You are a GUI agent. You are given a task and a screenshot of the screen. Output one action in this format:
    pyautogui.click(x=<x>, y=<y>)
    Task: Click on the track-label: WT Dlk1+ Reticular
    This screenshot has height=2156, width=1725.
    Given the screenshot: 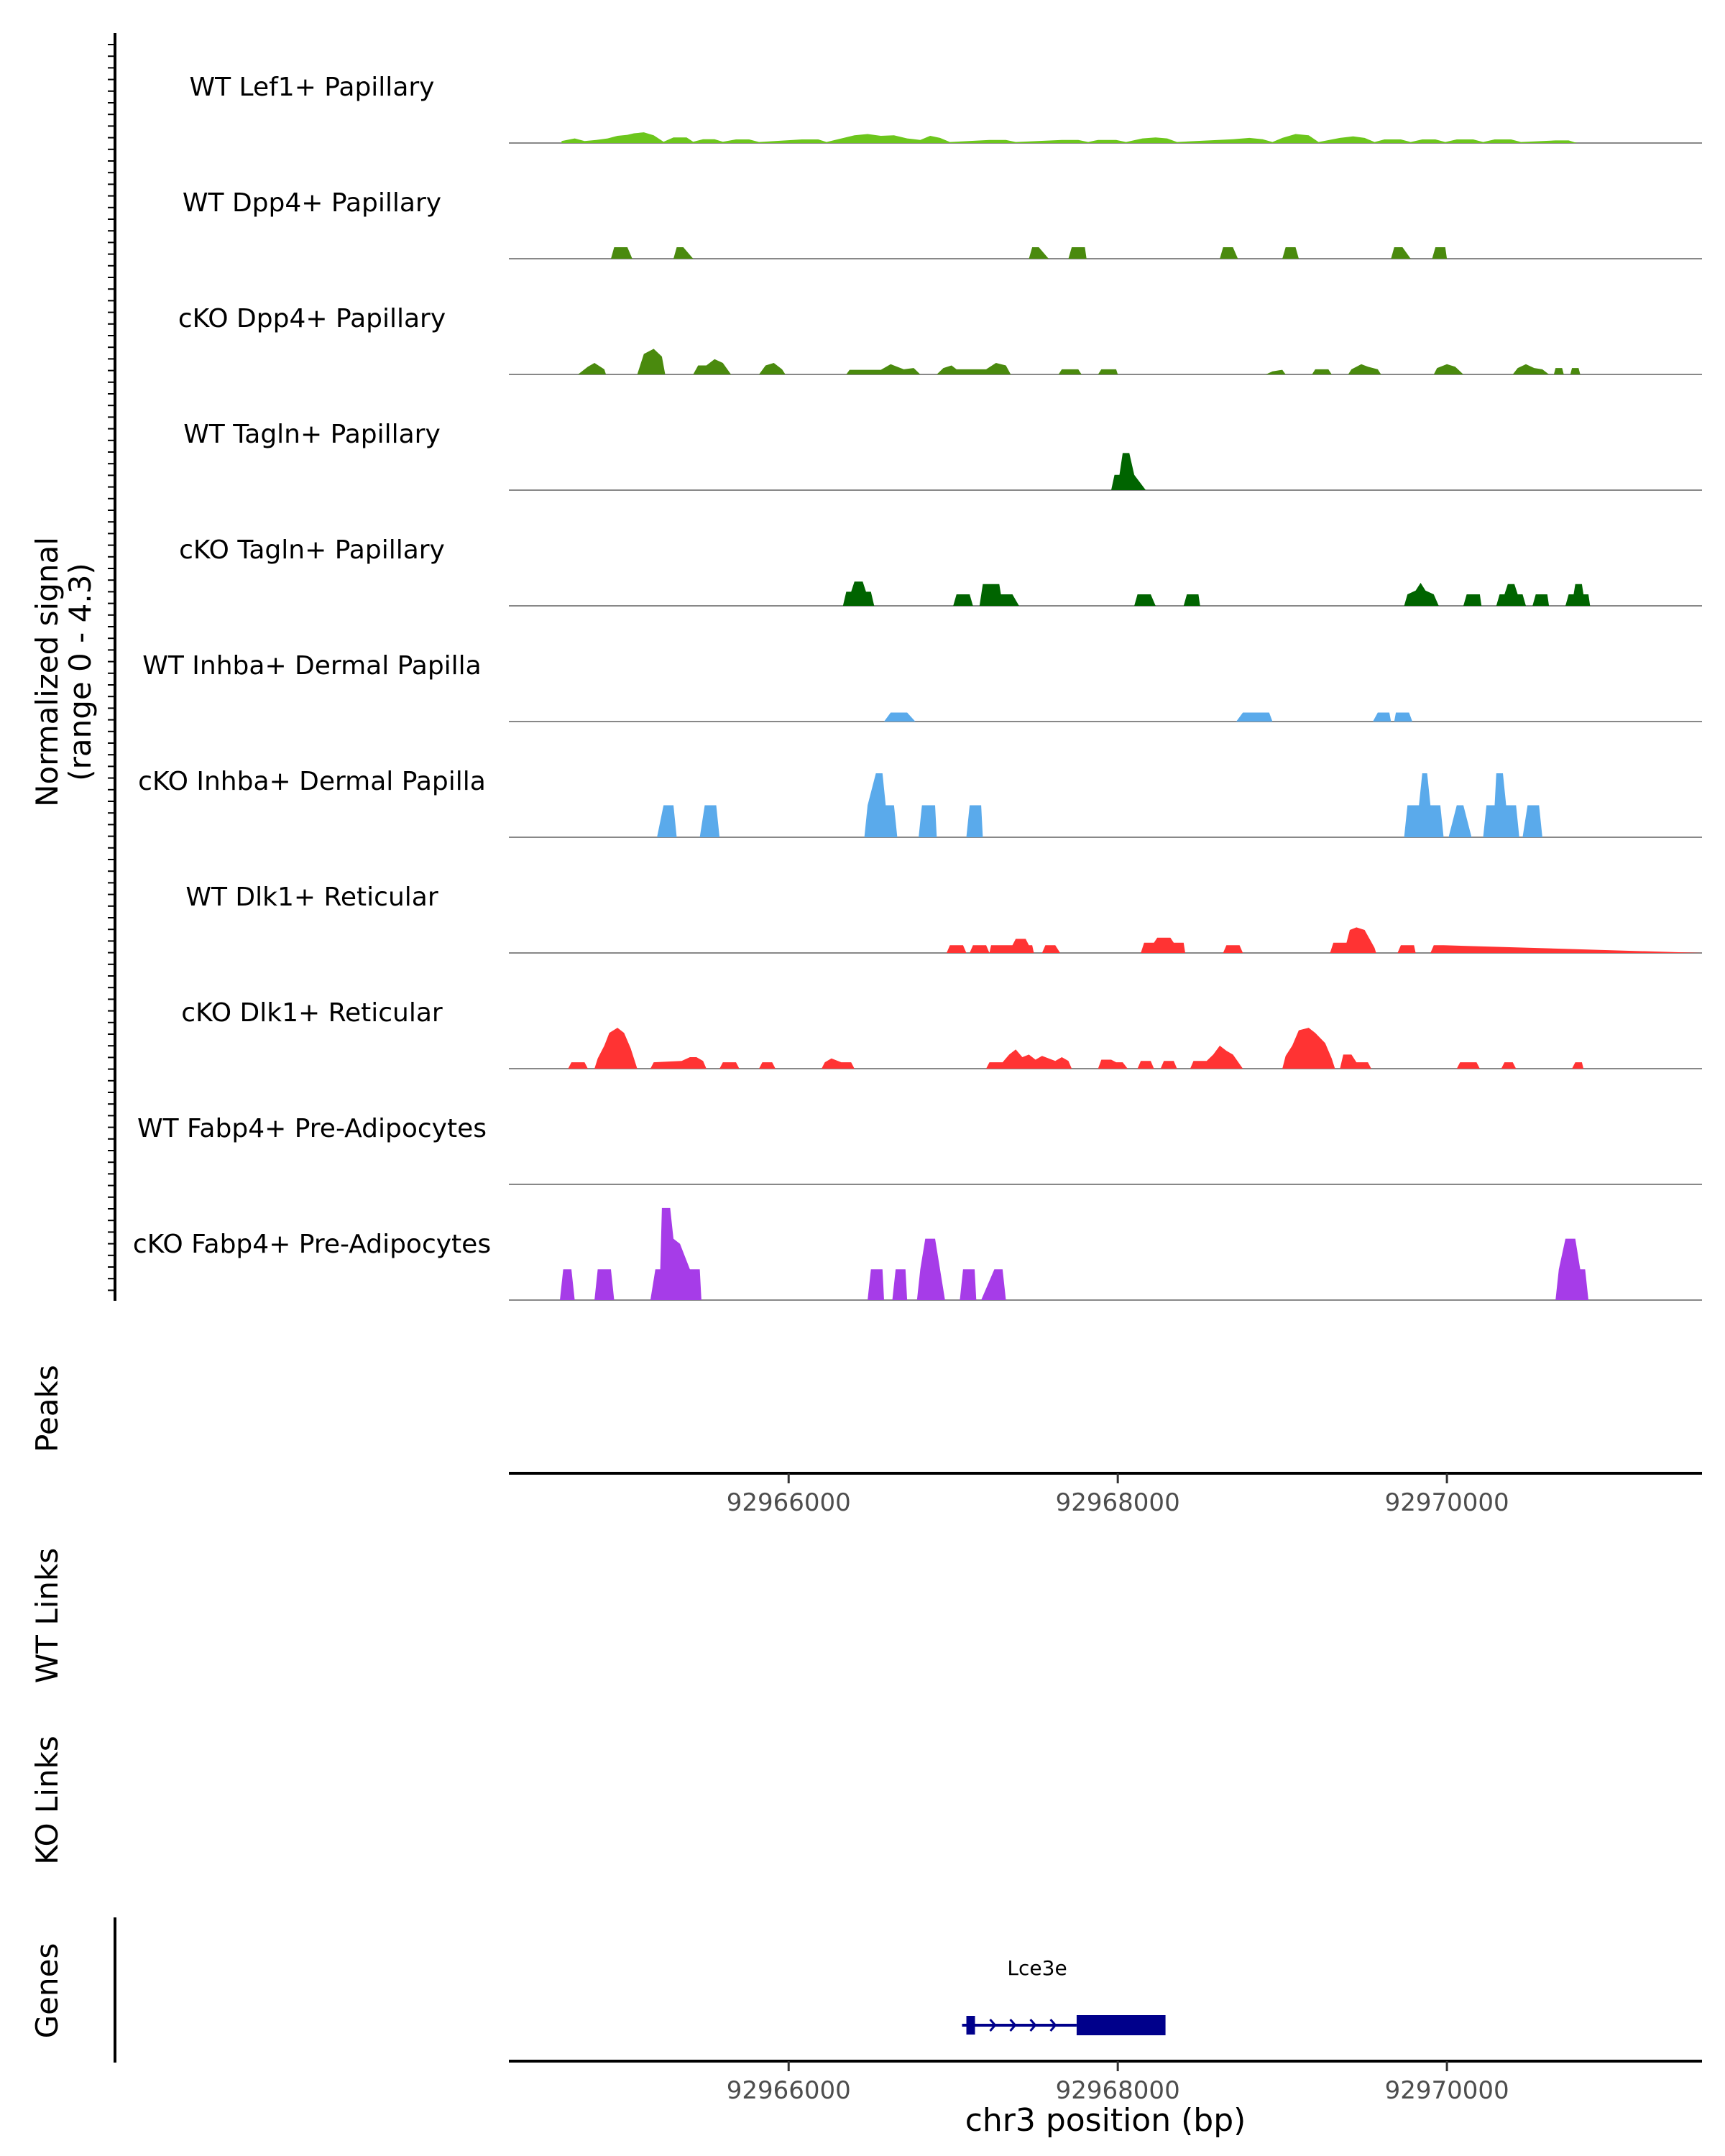 What is the action you would take?
    pyautogui.click(x=311, y=897)
    